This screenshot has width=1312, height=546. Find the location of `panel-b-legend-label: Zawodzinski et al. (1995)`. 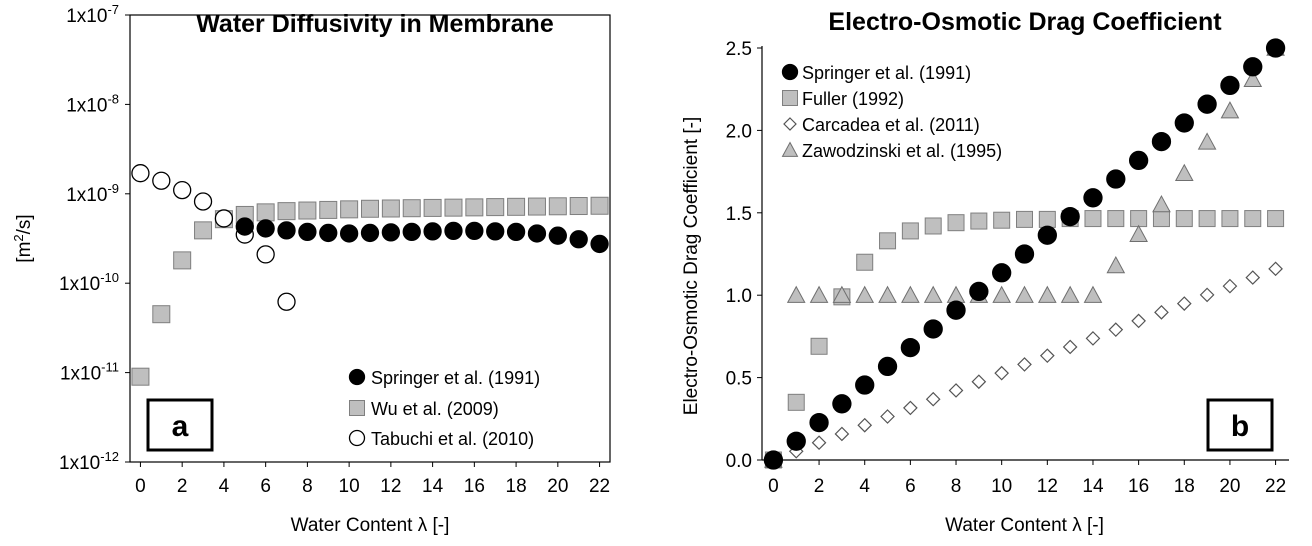

panel-b-legend-label: Zawodzinski et al. (1995) is located at coordinates (902, 151).